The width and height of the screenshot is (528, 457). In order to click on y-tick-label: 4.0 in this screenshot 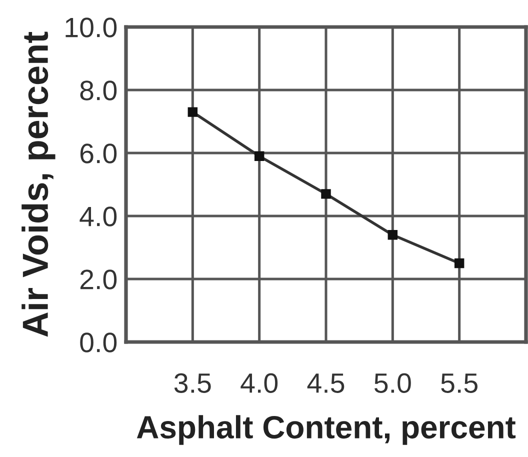, I will do `click(98, 216)`.